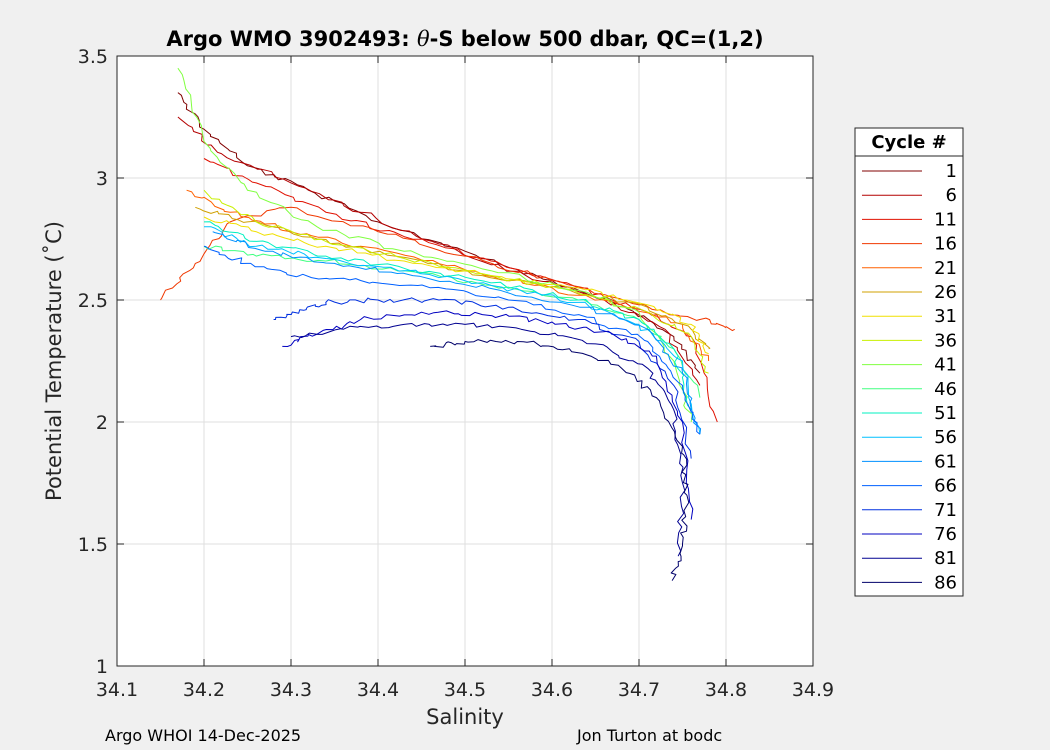 Image resolution: width=1050 pixels, height=750 pixels. Describe the element at coordinates (945, 534) in the screenshot. I see `legend-label: 76` at that location.